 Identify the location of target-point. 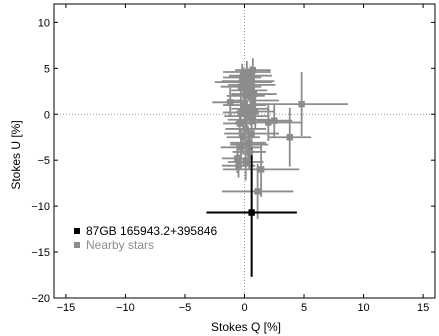
(251, 212).